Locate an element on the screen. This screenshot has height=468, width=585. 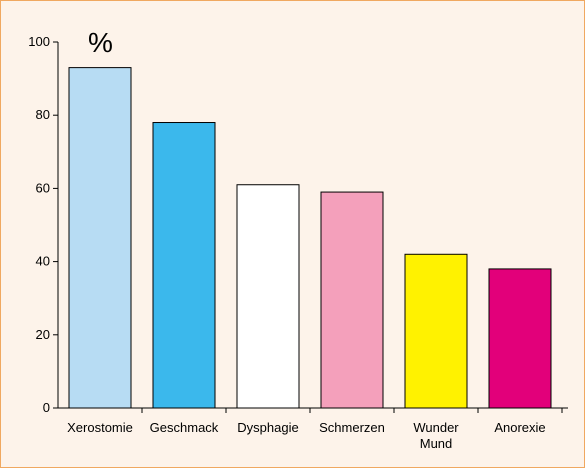
x-tick-label: Geschmack is located at coordinates (184, 427).